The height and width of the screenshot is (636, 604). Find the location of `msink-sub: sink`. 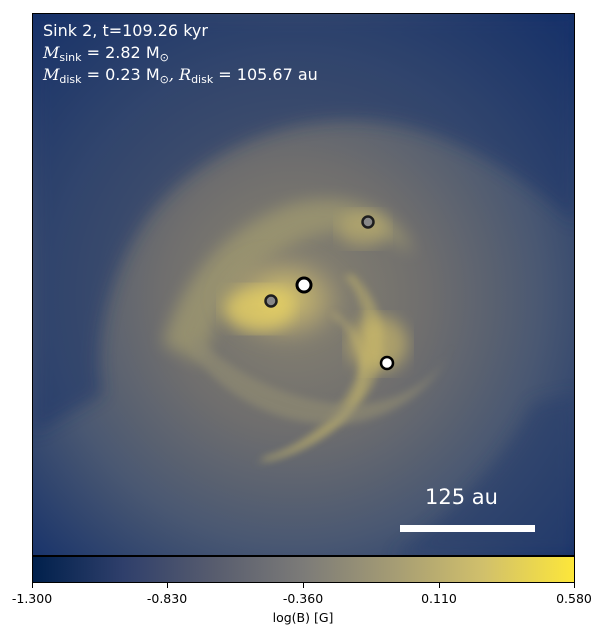

msink-sub: sink is located at coordinates (70, 57).